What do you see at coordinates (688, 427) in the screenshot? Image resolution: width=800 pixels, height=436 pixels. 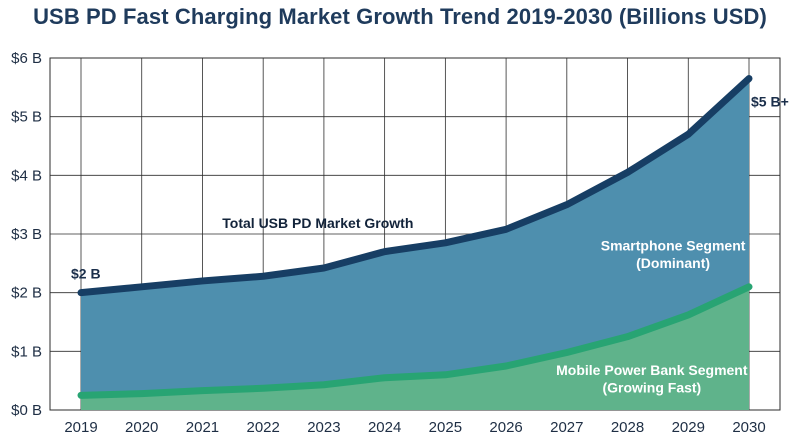 I see `x-tick-label: 2029` at bounding box center [688, 427].